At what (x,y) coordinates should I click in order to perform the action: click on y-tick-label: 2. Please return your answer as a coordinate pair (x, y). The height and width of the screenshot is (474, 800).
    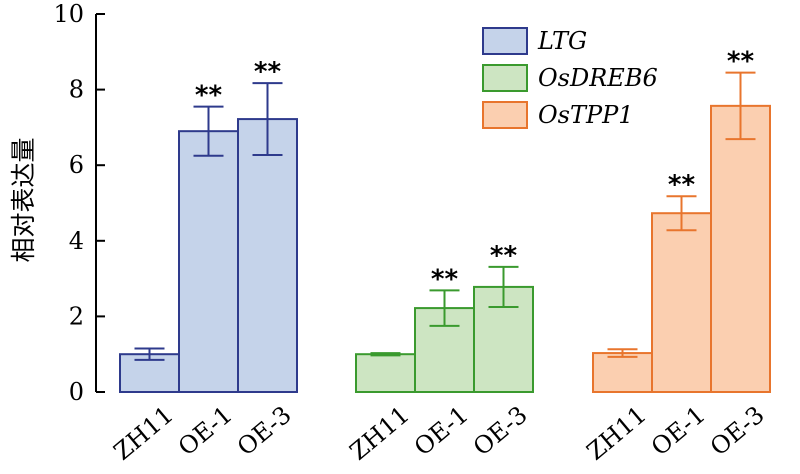
    Looking at the image, I should click on (76, 316).